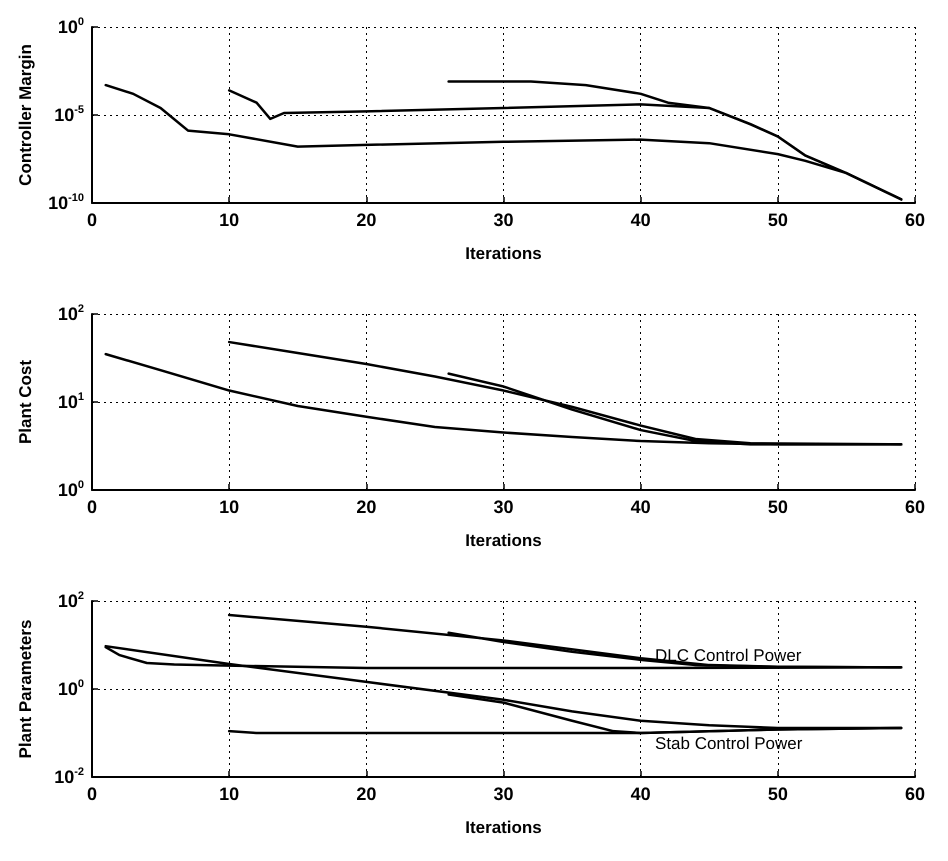 This screenshot has width=948, height=861. I want to click on y-tick-label: 10$^{-10}$, so click(66, 202).